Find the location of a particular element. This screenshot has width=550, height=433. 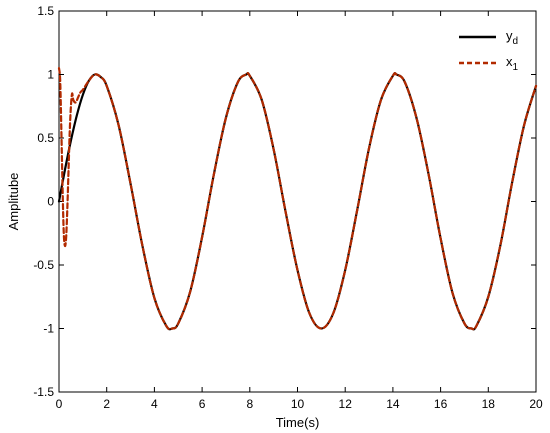

x-tick-label: 2 is located at coordinates (106, 404).